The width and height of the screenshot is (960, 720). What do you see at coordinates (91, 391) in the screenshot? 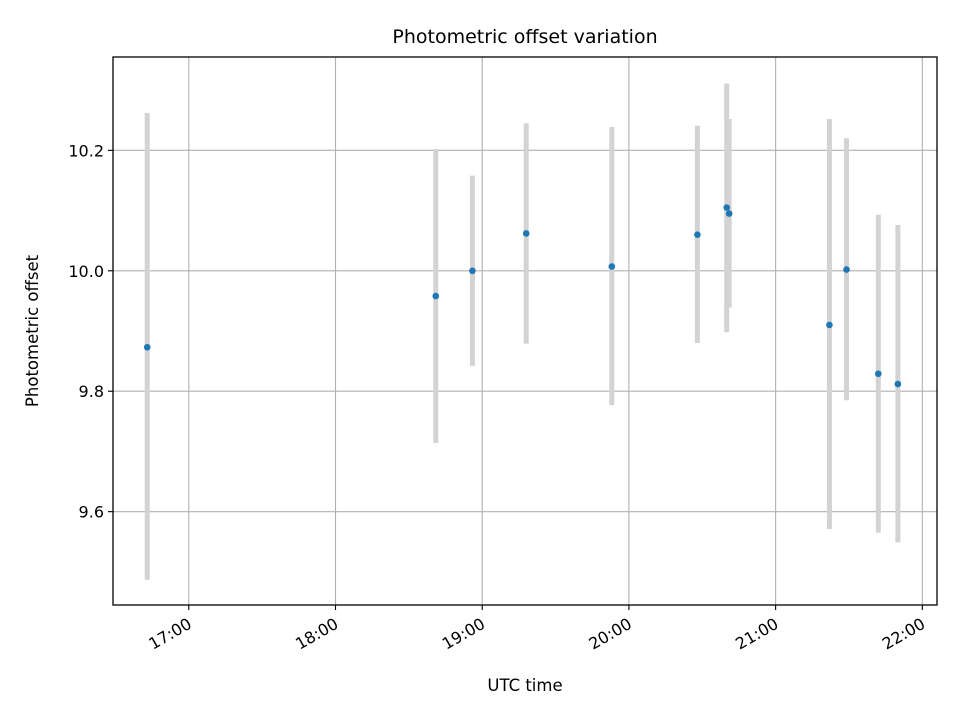
I see `y-tick-label: 9.8` at bounding box center [91, 391].